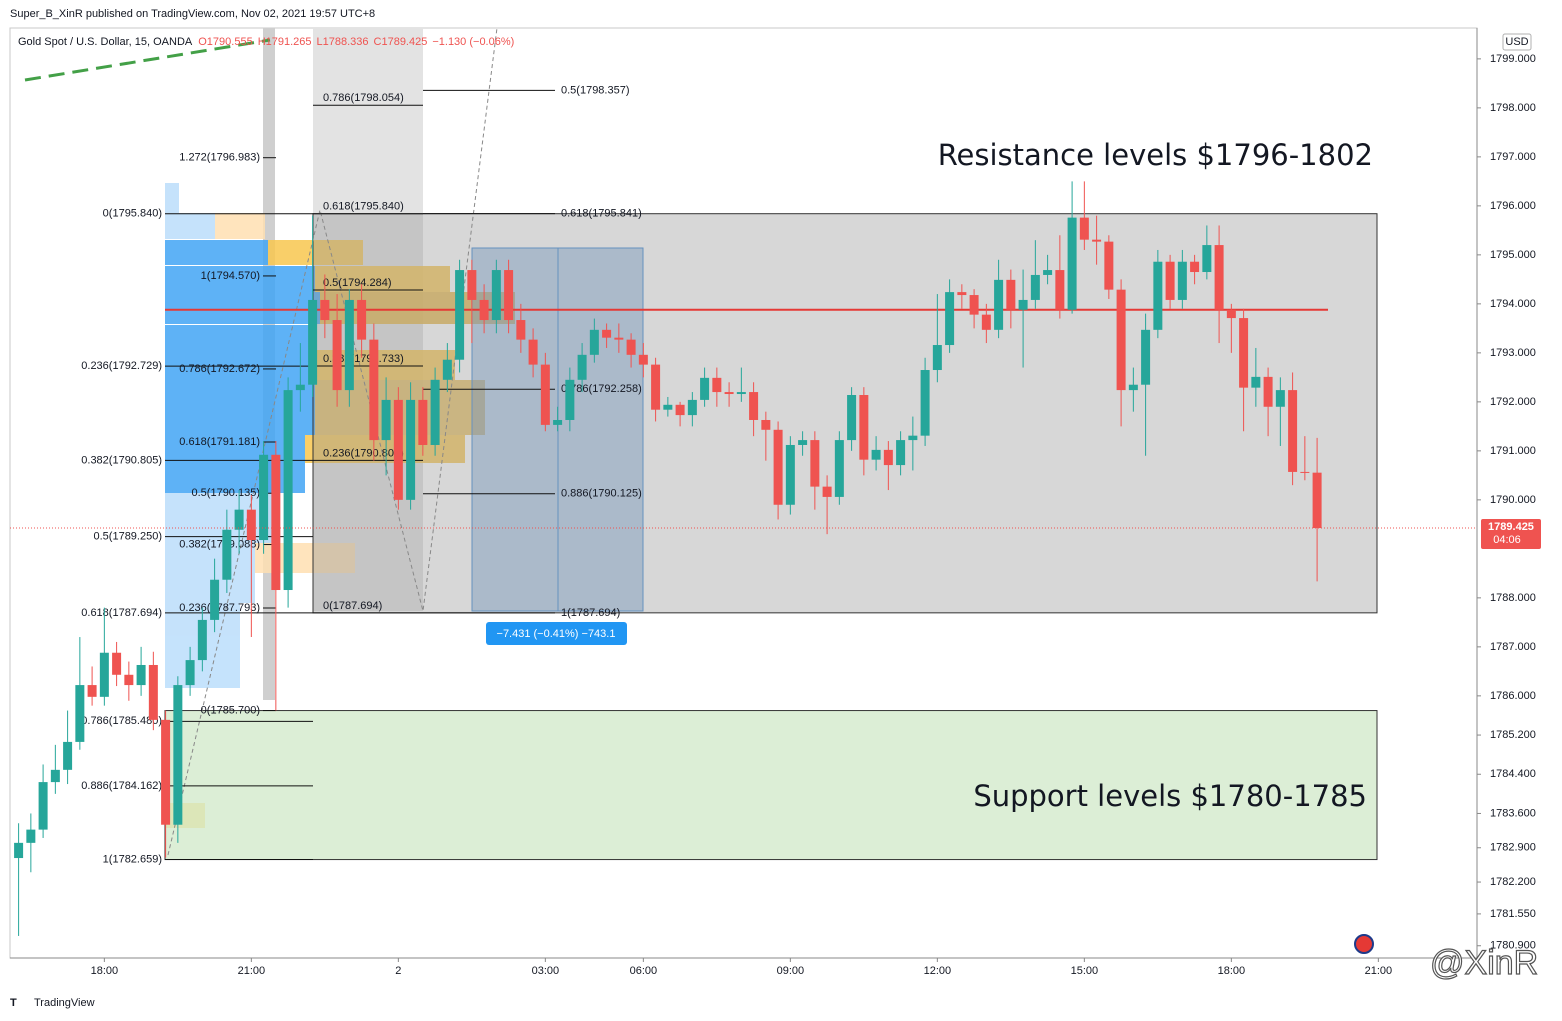  Describe the element at coordinates (601, 389) in the screenshot. I see `fib-label: 0.786(1792.258)` at that location.